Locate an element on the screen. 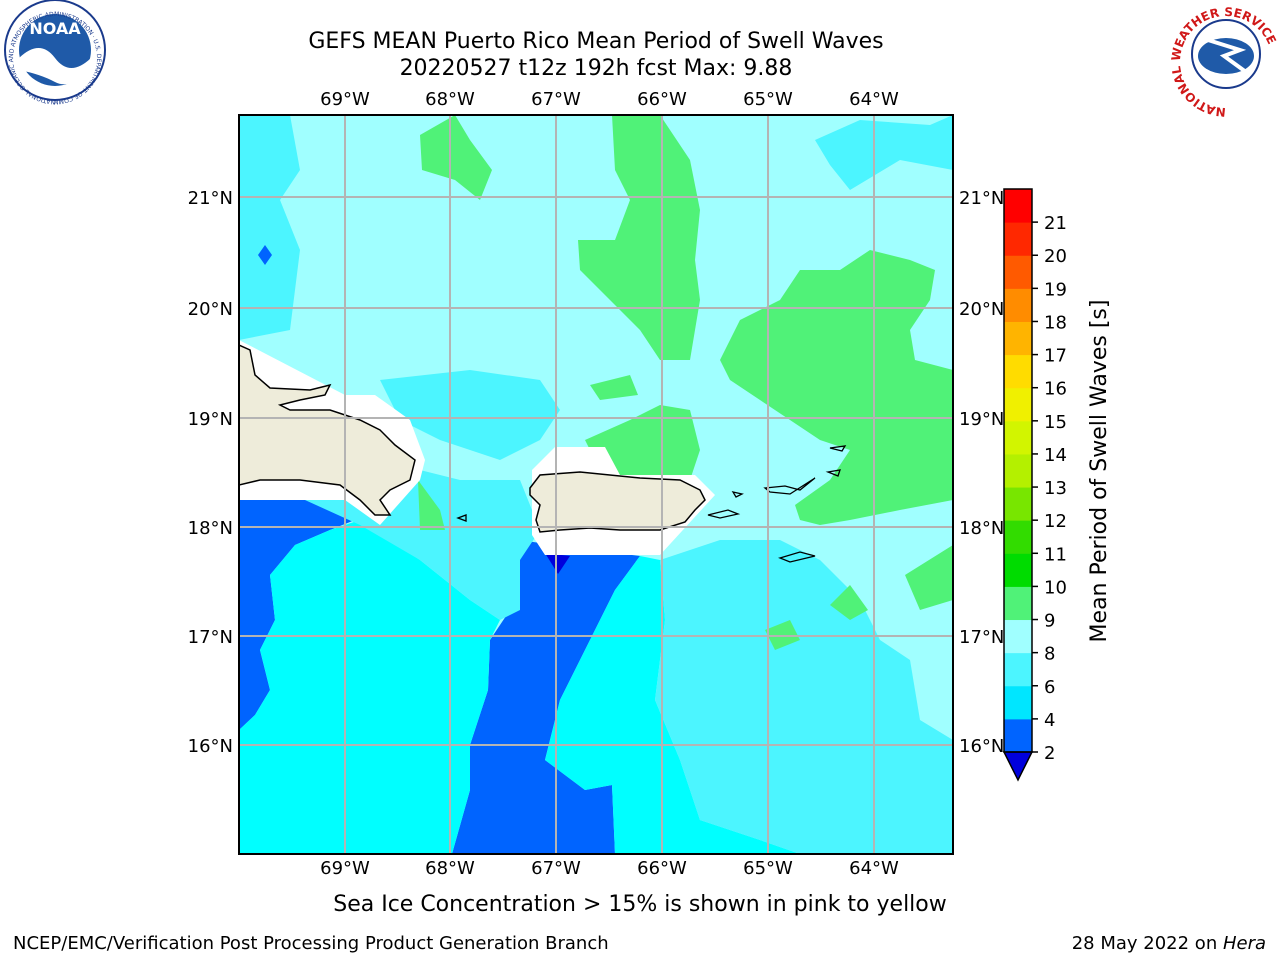 The image size is (1280, 960). colorbar-tick-label: 14 is located at coordinates (1055, 455).